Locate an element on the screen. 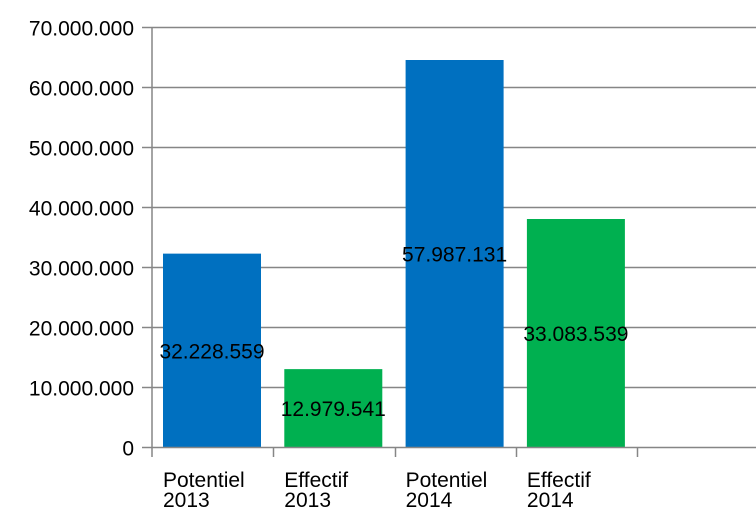 This screenshot has height=517, width=756. data-label: 12.979.541 is located at coordinates (333, 409).